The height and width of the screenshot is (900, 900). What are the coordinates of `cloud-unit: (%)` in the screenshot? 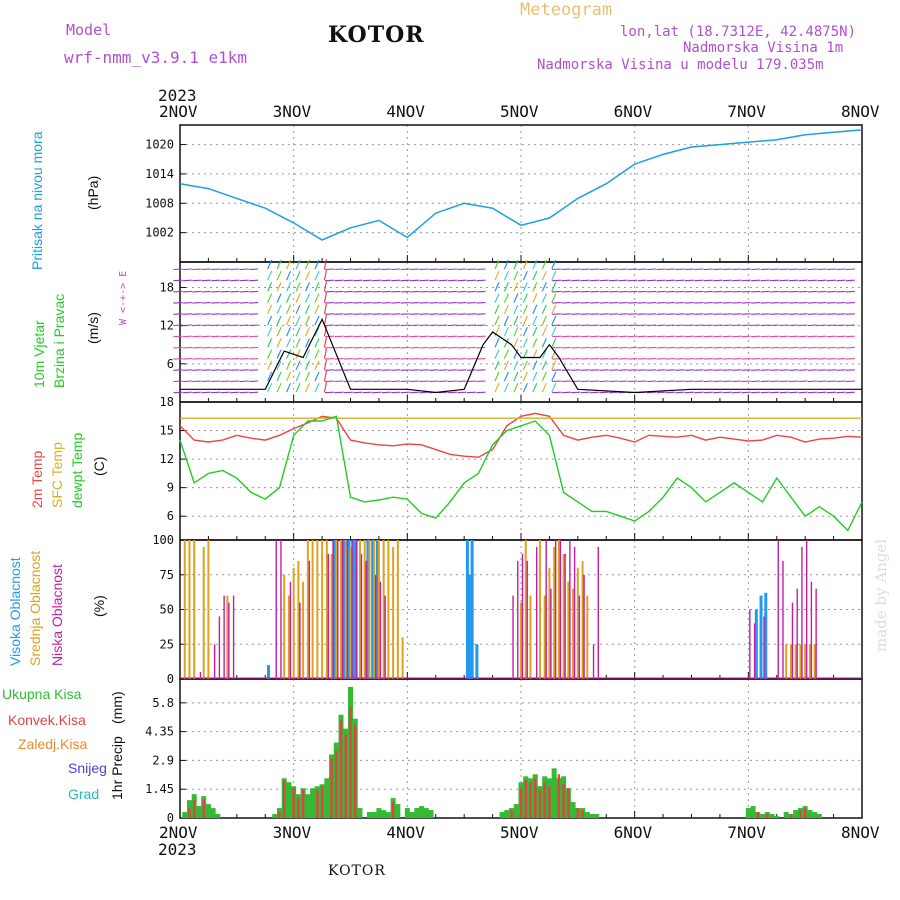 It's located at (99, 606).